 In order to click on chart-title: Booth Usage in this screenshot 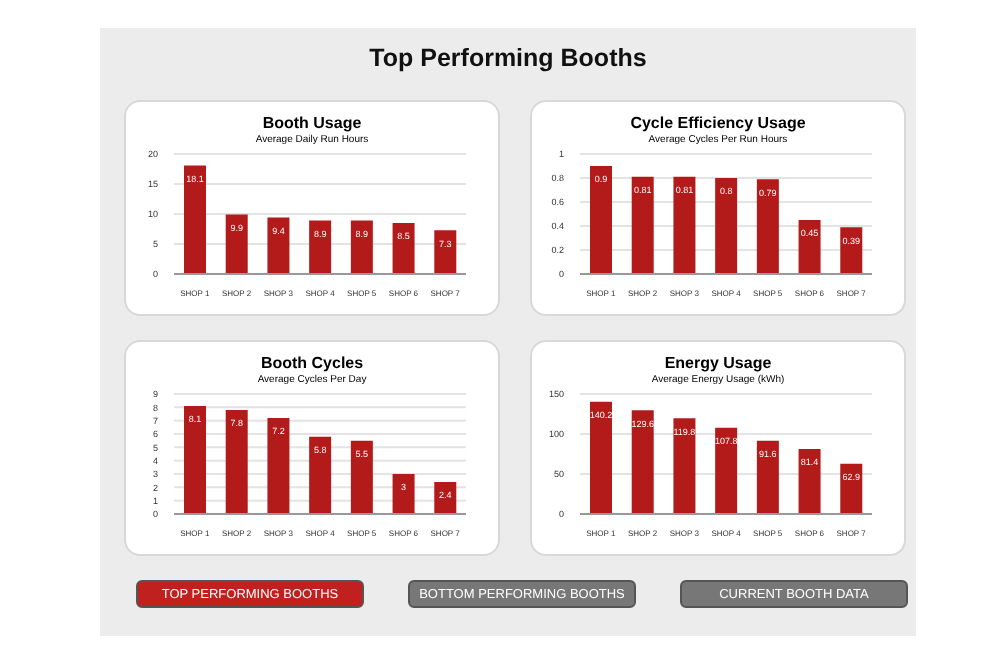, I will do `click(312, 123)`.